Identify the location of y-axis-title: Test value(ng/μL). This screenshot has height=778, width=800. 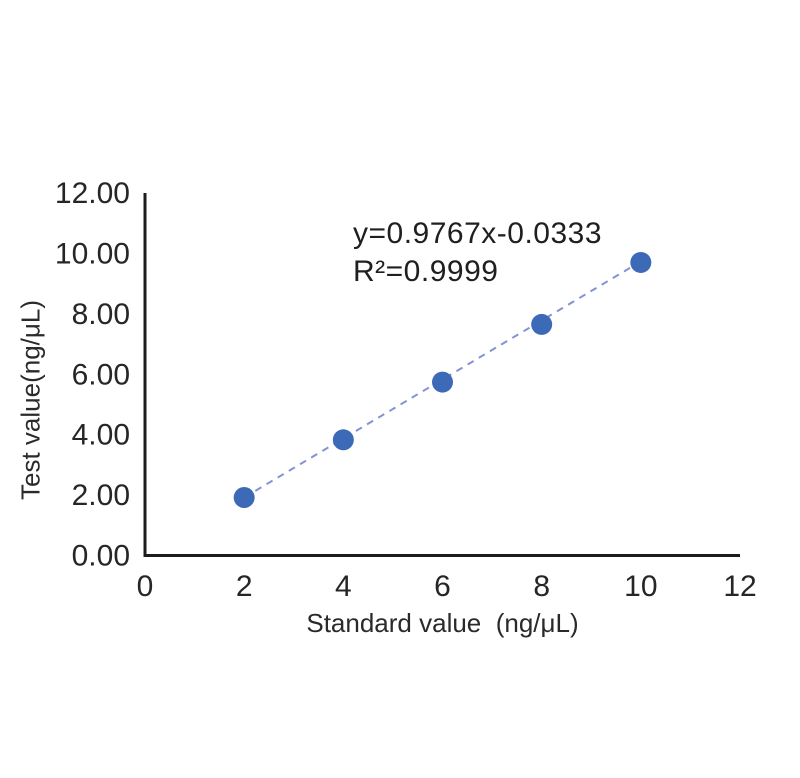
(30, 400).